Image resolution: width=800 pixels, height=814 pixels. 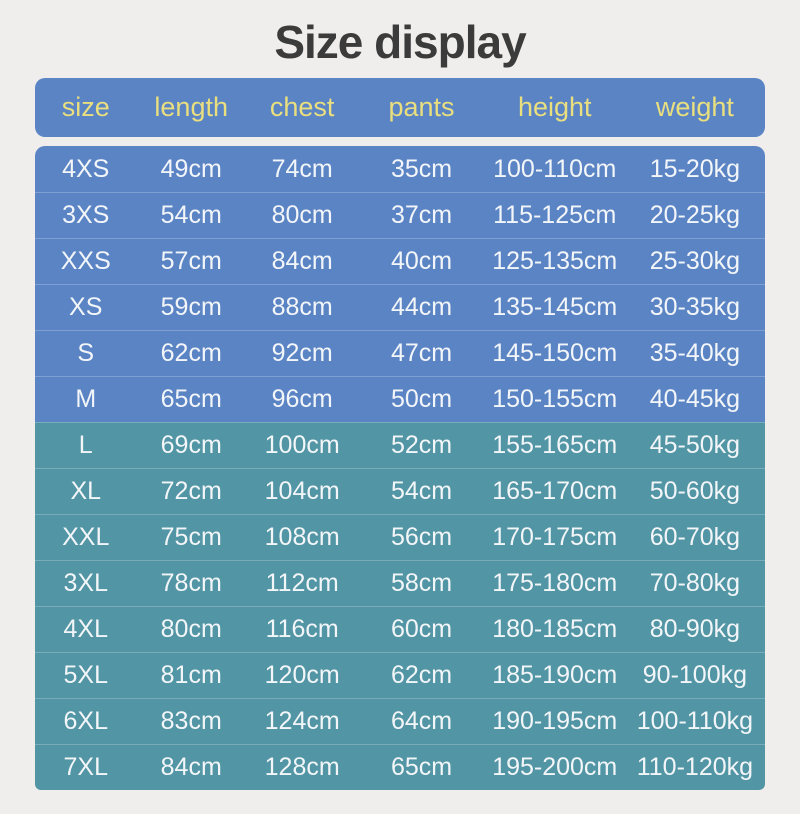 I want to click on table-cell: 165-170cm, so click(x=555, y=491).